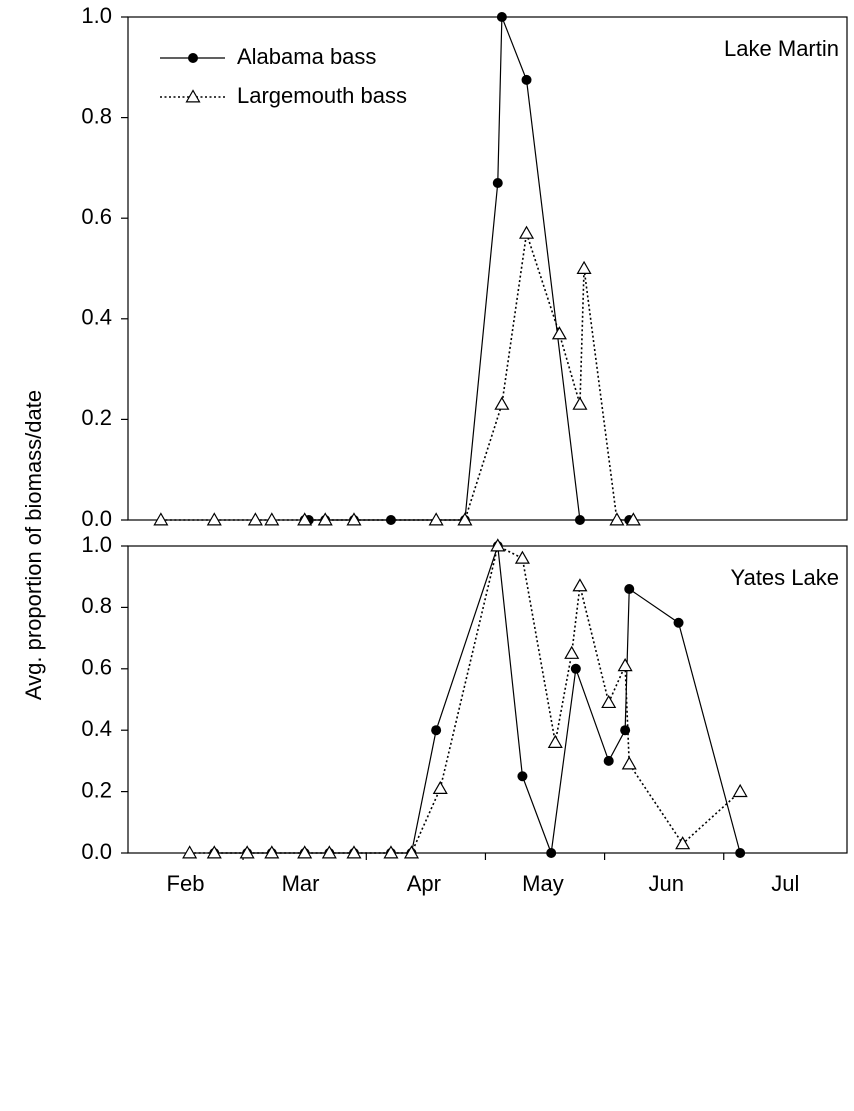 The width and height of the screenshot is (854, 1111). What do you see at coordinates (781, 48) in the screenshot?
I see `annotation: Lake Martin` at bounding box center [781, 48].